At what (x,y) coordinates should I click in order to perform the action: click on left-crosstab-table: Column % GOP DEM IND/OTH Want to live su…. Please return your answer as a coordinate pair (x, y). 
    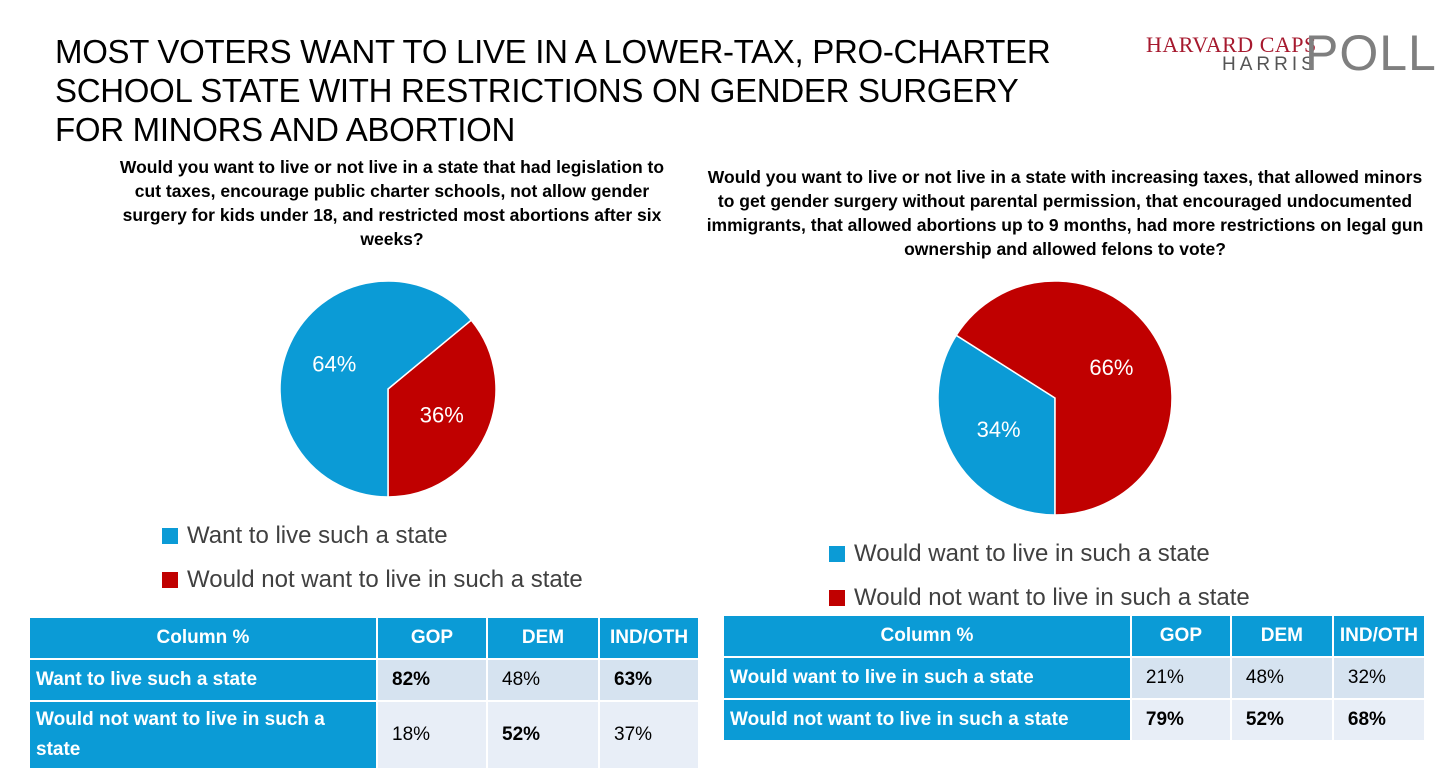
    Looking at the image, I should click on (364, 693).